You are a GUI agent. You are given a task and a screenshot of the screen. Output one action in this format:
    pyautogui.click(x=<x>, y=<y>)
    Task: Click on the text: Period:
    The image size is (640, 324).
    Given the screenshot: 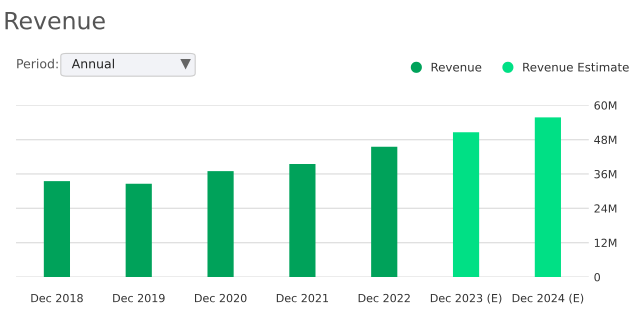 What is the action you would take?
    pyautogui.click(x=37, y=63)
    